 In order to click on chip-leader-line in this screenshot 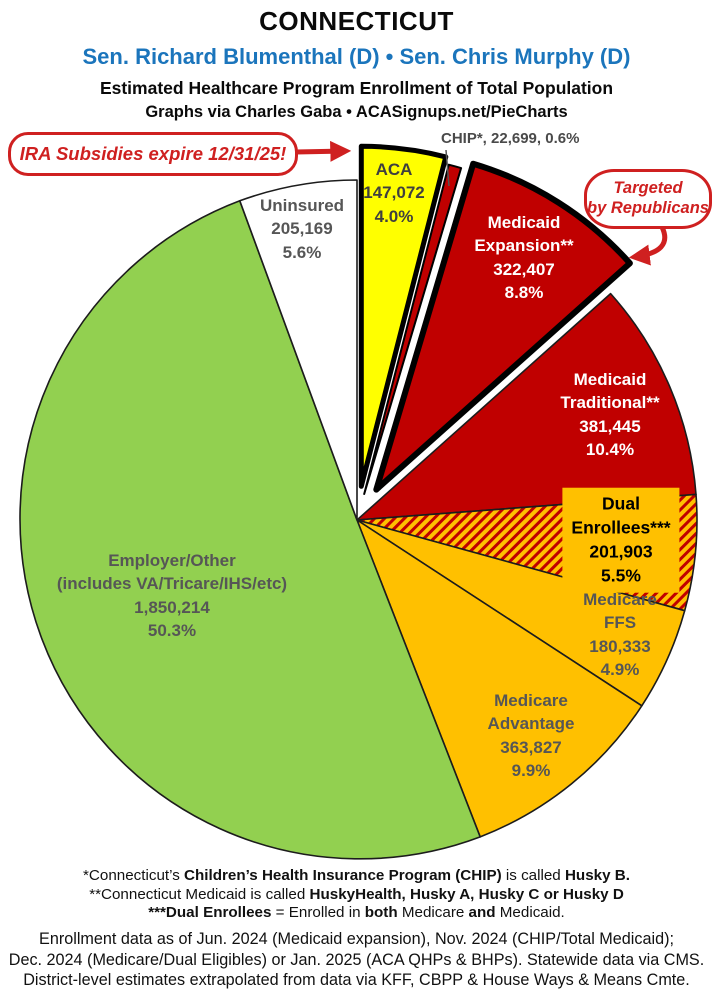, I will do `click(447, 168)`.